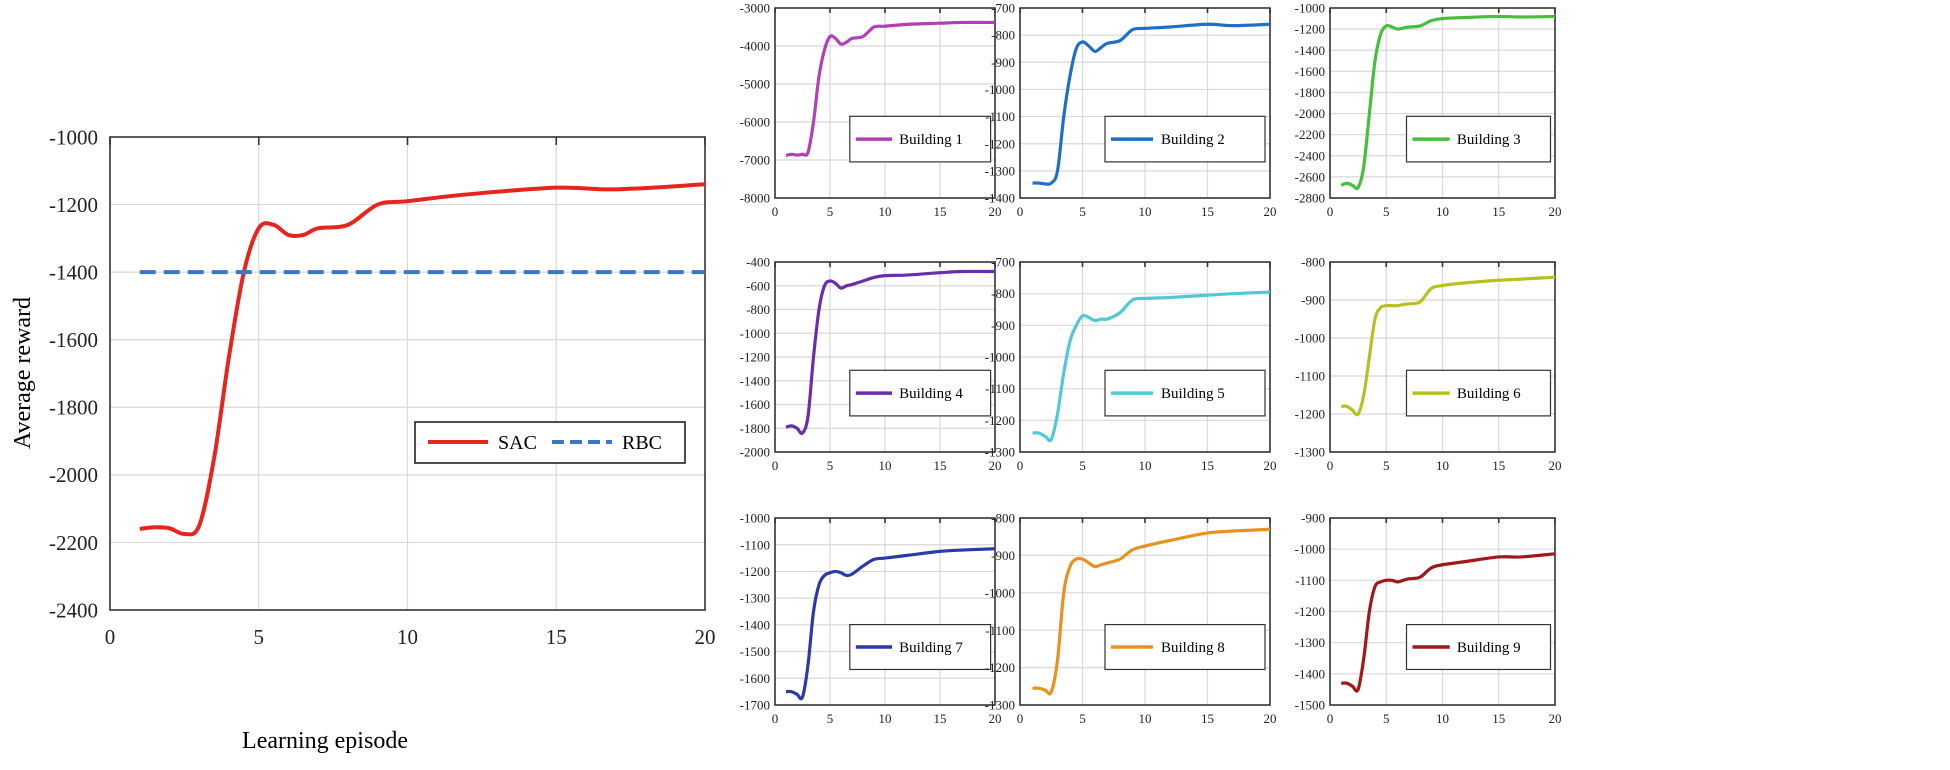 This screenshot has width=1950, height=770. I want to click on legend: Building 6, so click(1478, 393).